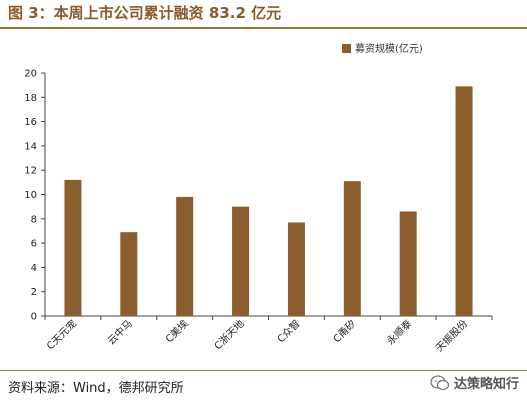  Describe the element at coordinates (486, 384) in the screenshot. I see `watermark-text: 达策略知行` at that location.